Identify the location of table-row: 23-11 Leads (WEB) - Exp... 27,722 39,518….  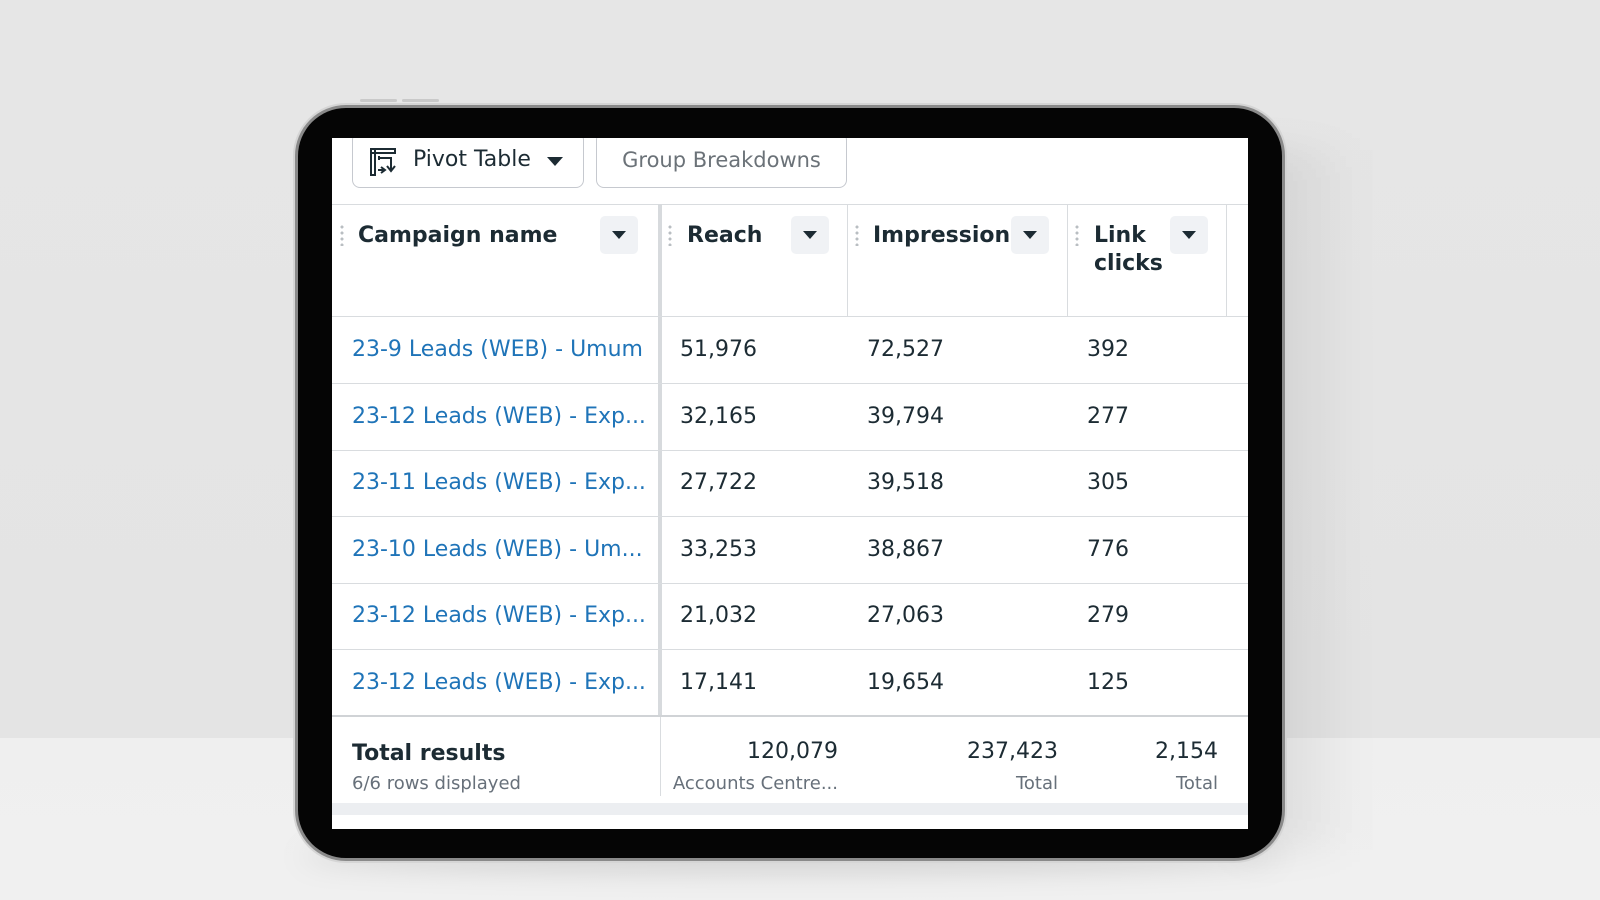
(790, 483).